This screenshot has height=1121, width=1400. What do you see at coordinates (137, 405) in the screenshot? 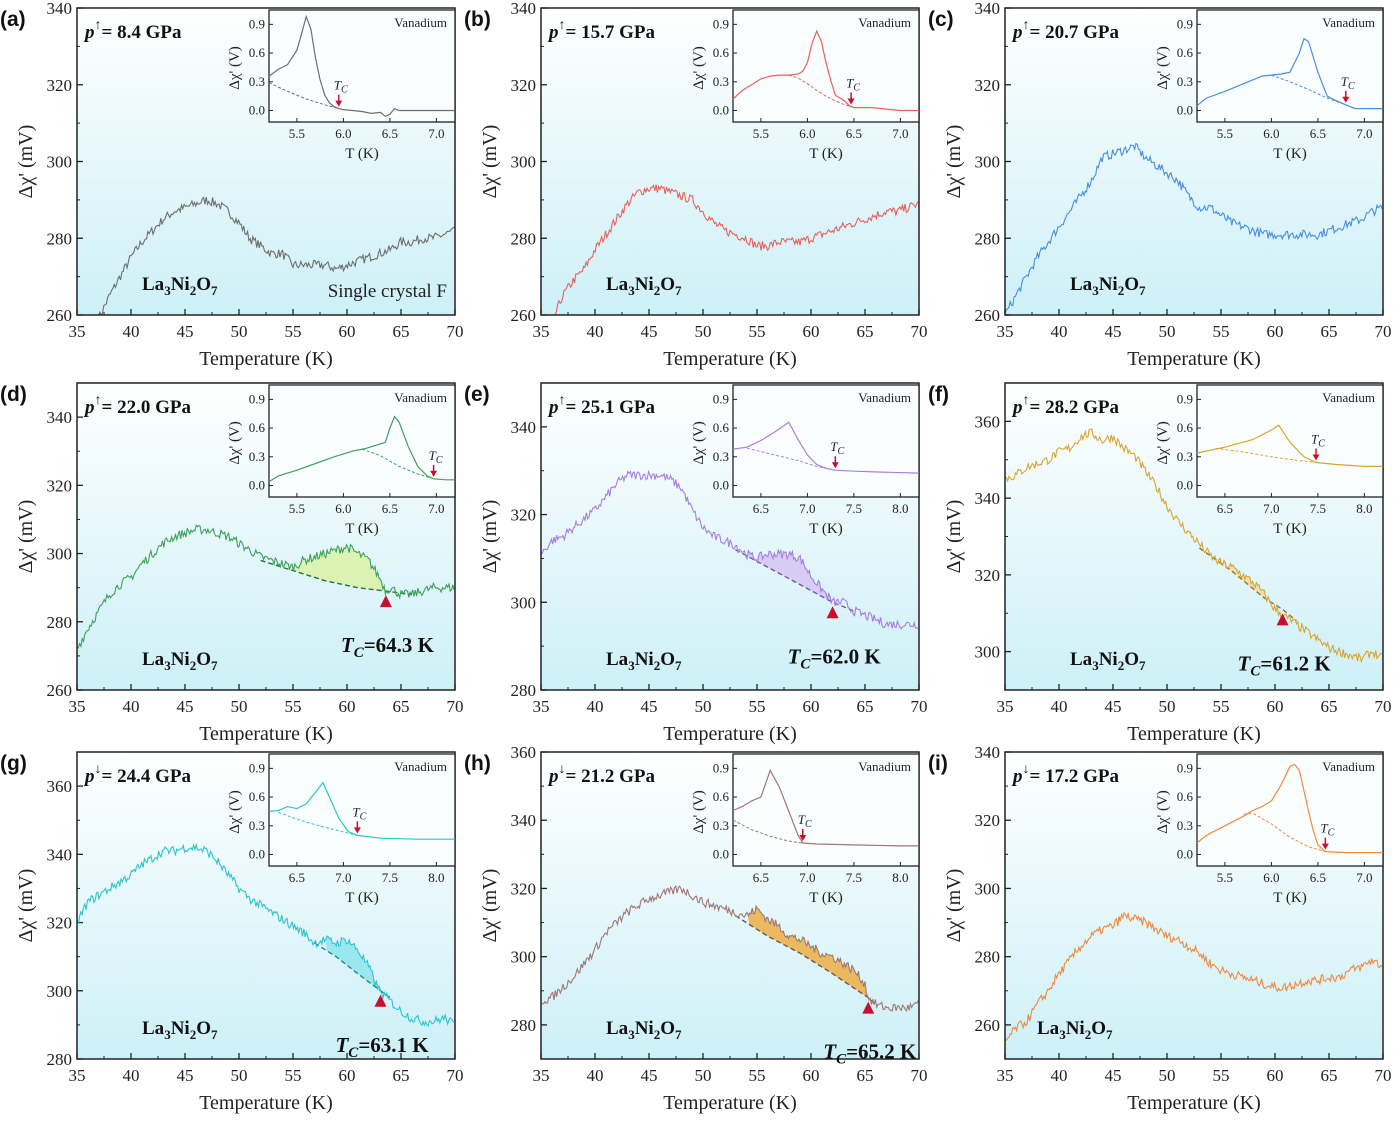
I see `pressure-label: p↑= 22.0 GPa` at bounding box center [137, 405].